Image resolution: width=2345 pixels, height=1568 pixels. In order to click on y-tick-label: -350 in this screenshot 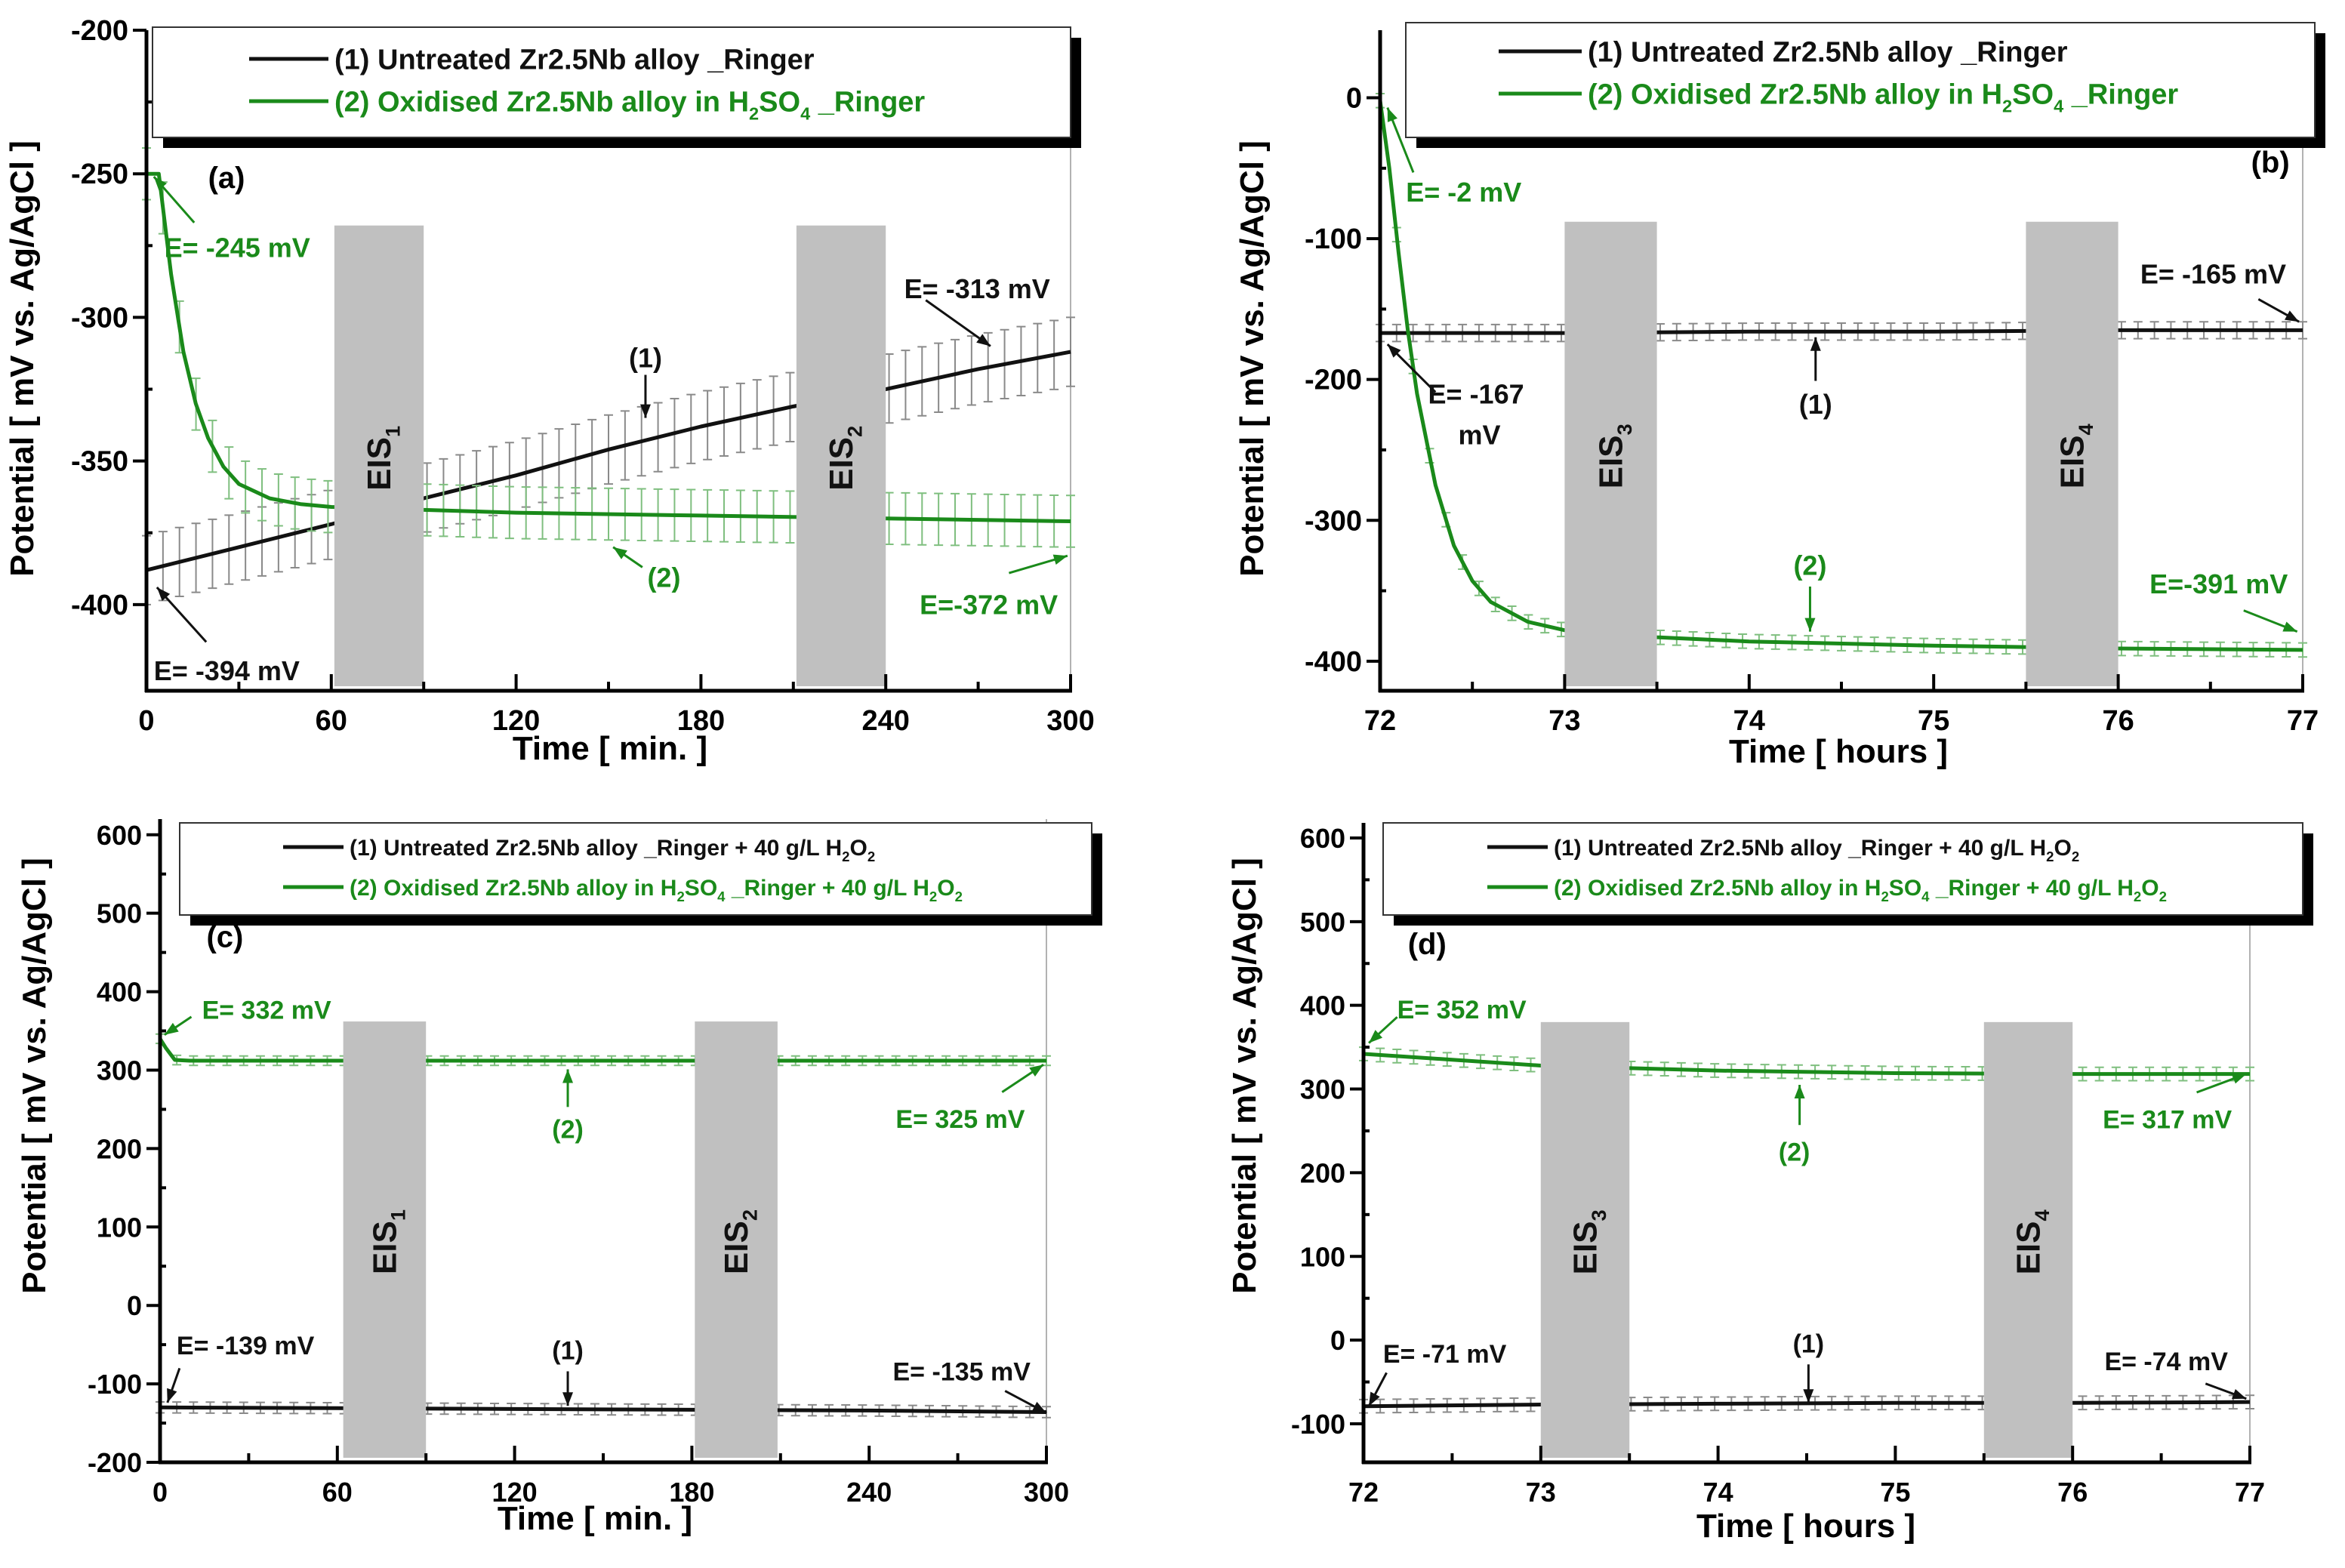, I will do `click(99, 462)`.